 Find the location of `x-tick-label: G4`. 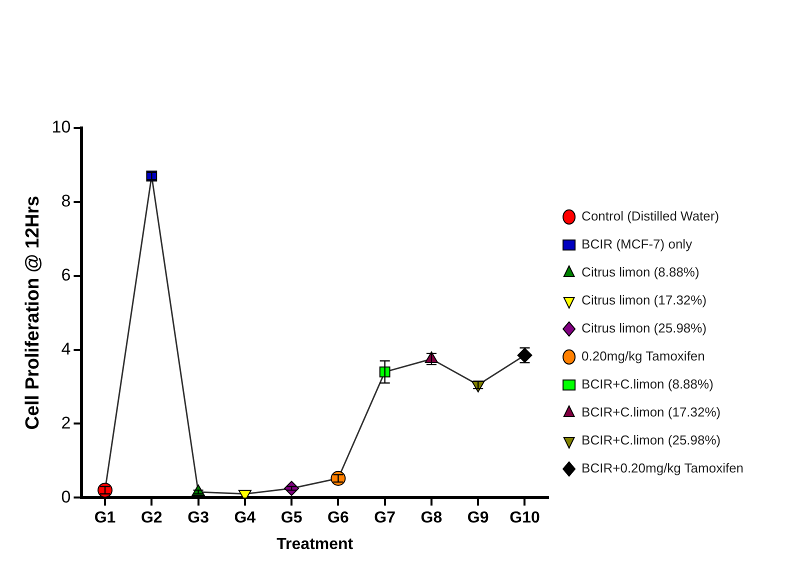

x-tick-label: G4 is located at coordinates (245, 518).